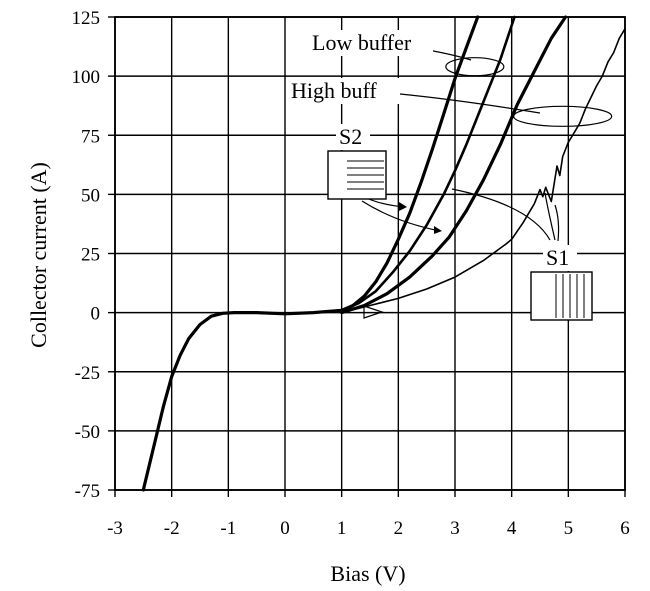 The width and height of the screenshot is (650, 591). What do you see at coordinates (342, 528) in the screenshot?
I see `x-tick-label: 1` at bounding box center [342, 528].